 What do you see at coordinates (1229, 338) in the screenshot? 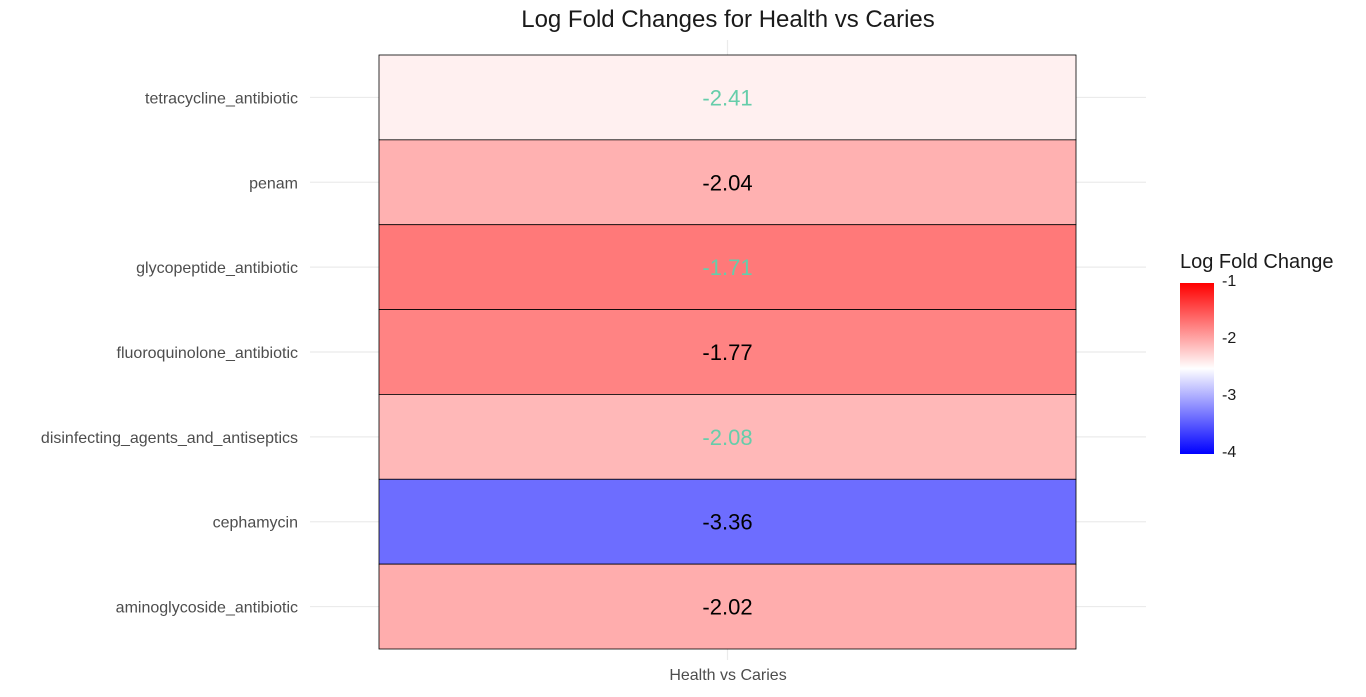
I see `legend-tick-label: -2` at bounding box center [1229, 338].